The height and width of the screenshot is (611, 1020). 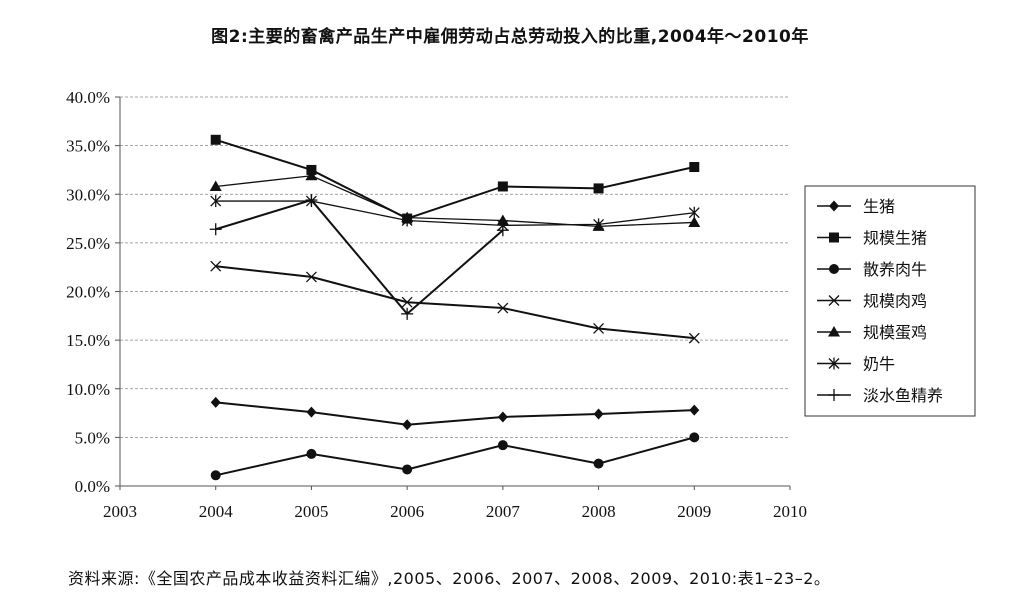 What do you see at coordinates (895, 269) in the screenshot?
I see `legend-label: 散养肉牛` at bounding box center [895, 269].